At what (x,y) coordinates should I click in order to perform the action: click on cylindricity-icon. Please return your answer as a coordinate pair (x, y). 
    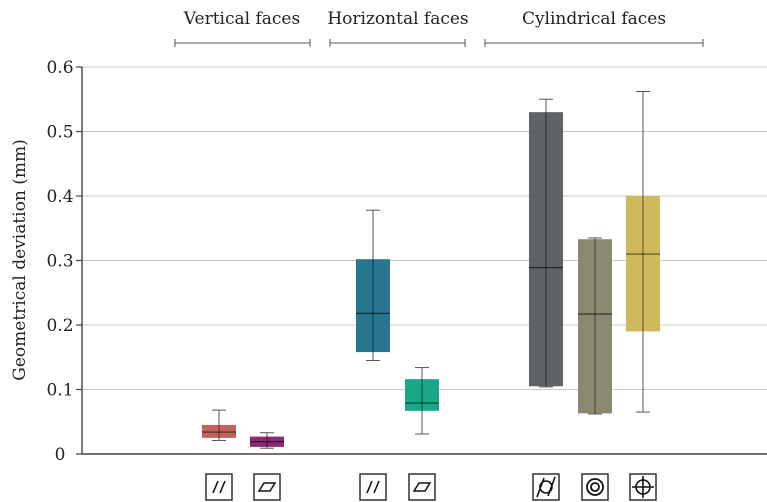
    Looking at the image, I should click on (546, 487).